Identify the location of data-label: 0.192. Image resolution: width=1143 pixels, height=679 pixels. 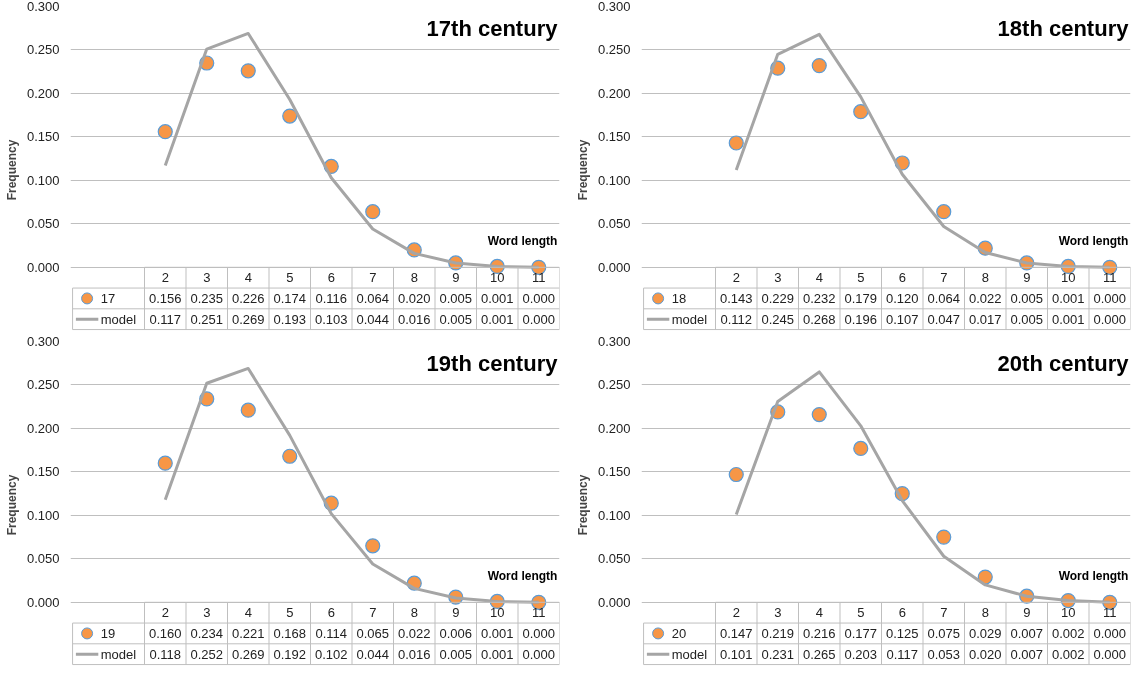
(290, 654).